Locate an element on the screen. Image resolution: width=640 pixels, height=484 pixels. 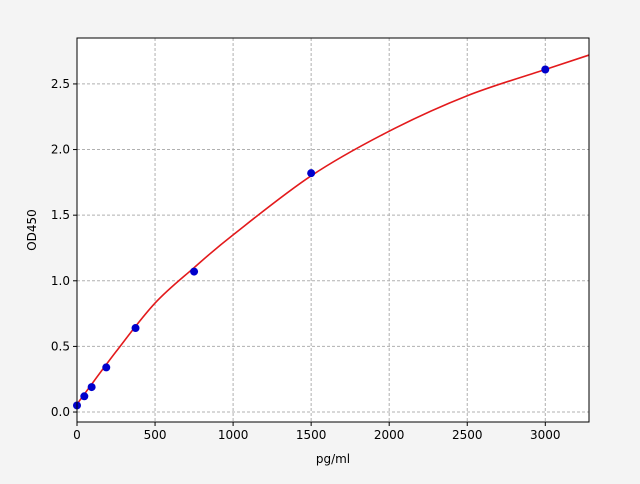
x-axis-label: pg/ml is located at coordinates (333, 459).